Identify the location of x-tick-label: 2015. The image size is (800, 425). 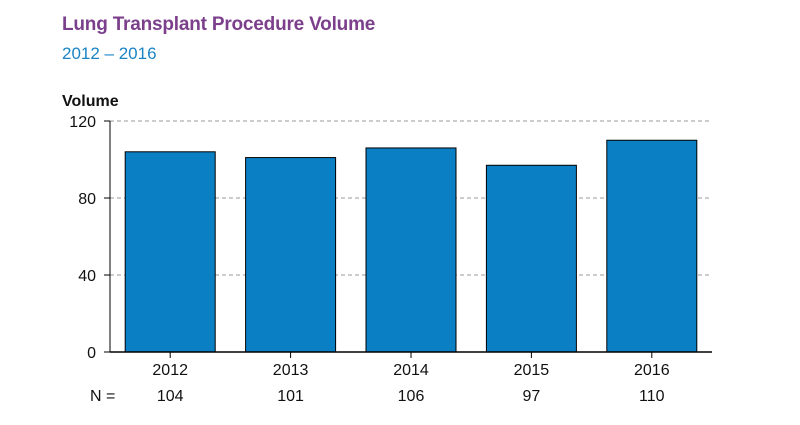
(532, 370).